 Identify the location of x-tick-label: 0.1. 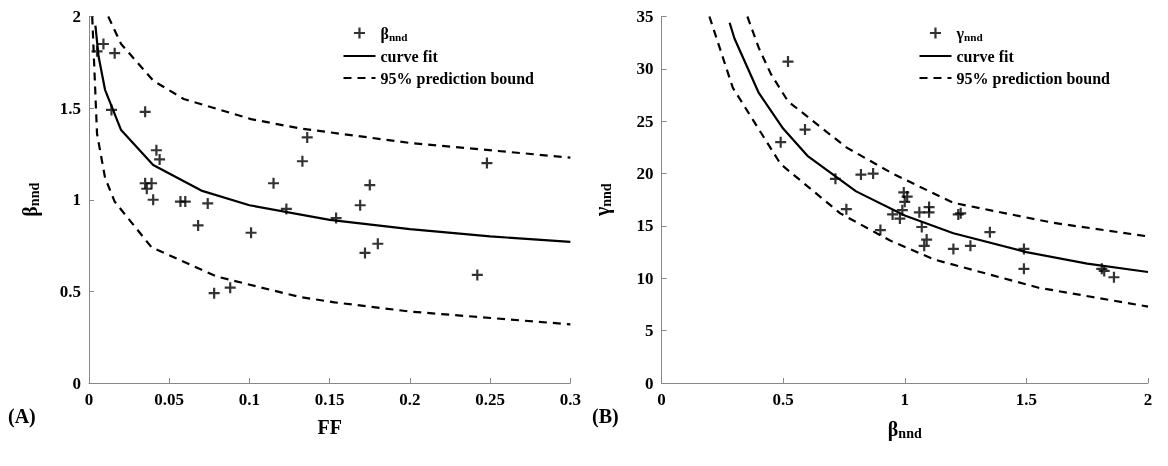
(249, 399).